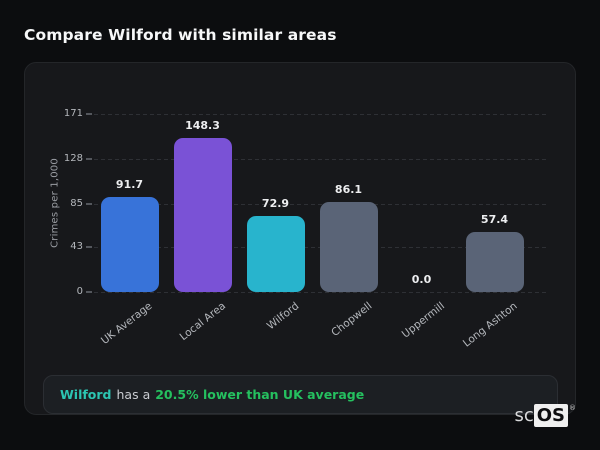 The width and height of the screenshot is (600, 450). What do you see at coordinates (275, 203) in the screenshot?
I see `bar-value-label: 72.9` at bounding box center [275, 203].